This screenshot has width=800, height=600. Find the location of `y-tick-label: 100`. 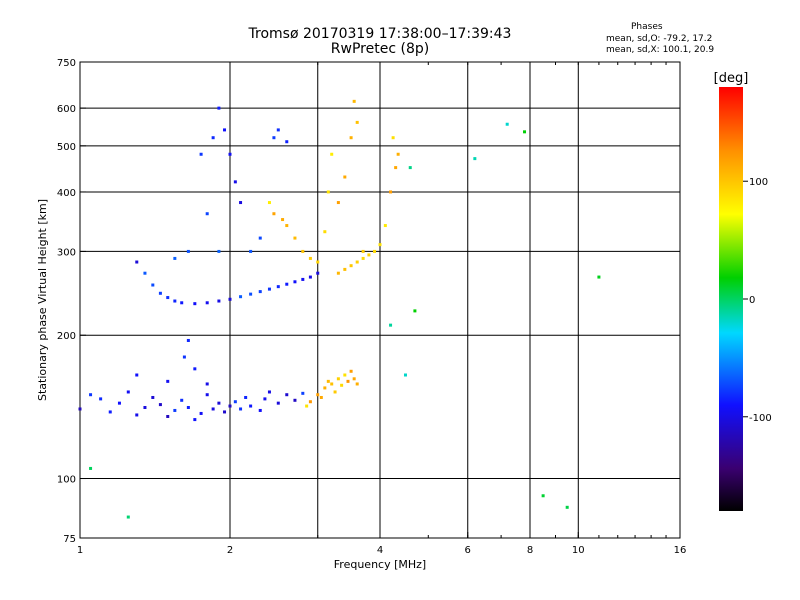

y-tick-label: 100 is located at coordinates (66, 480).